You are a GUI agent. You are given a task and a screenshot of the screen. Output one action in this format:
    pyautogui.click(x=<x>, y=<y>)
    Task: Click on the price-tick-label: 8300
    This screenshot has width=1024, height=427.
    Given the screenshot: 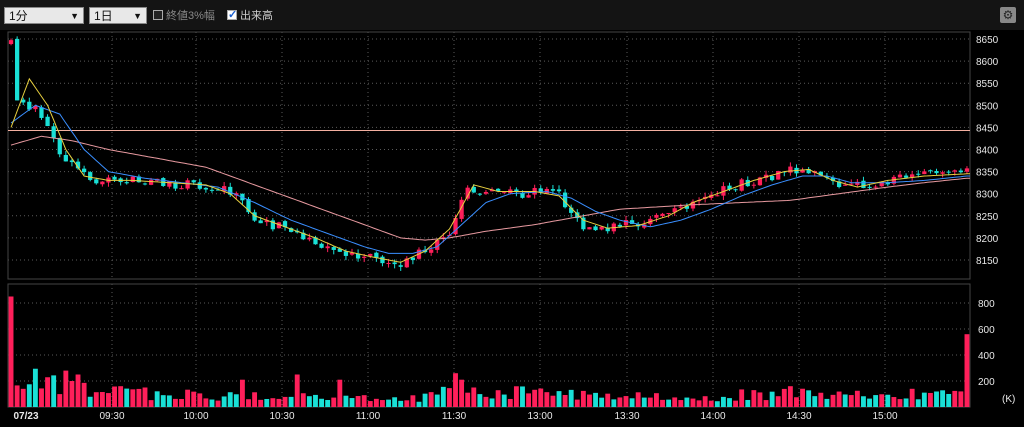 What is the action you would take?
    pyautogui.click(x=987, y=195)
    